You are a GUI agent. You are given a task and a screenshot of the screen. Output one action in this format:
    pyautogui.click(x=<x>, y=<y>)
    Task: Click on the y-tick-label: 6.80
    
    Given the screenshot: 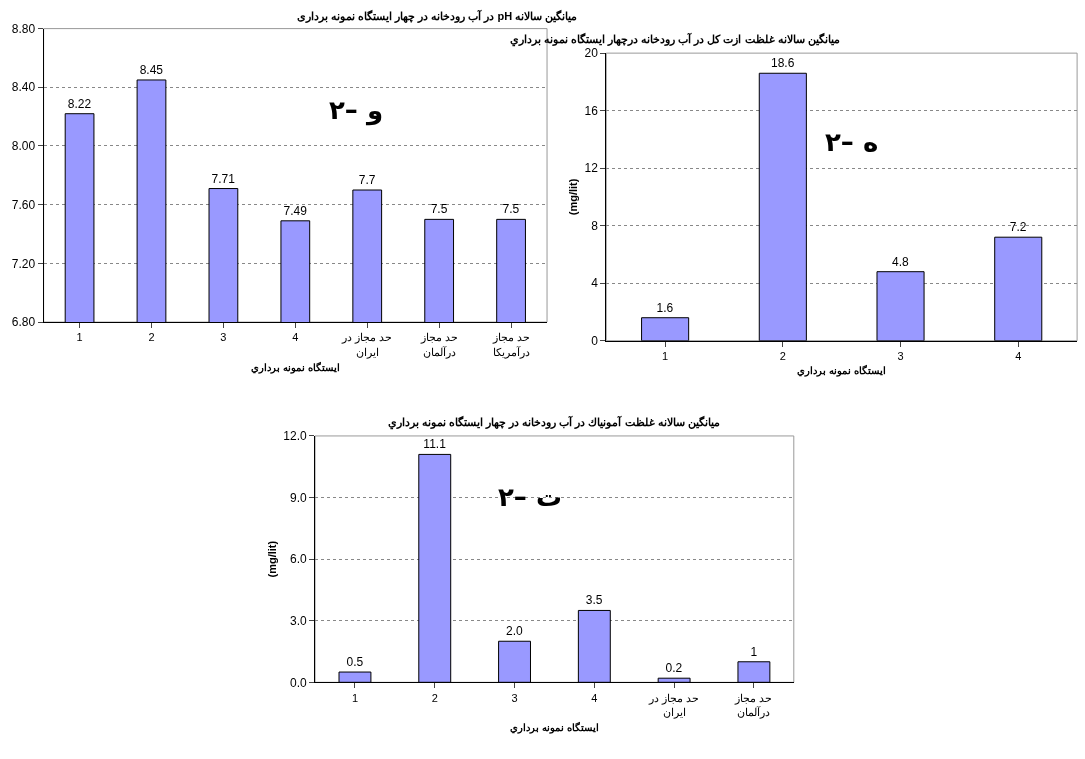 What is the action you would take?
    pyautogui.click(x=23, y=322)
    